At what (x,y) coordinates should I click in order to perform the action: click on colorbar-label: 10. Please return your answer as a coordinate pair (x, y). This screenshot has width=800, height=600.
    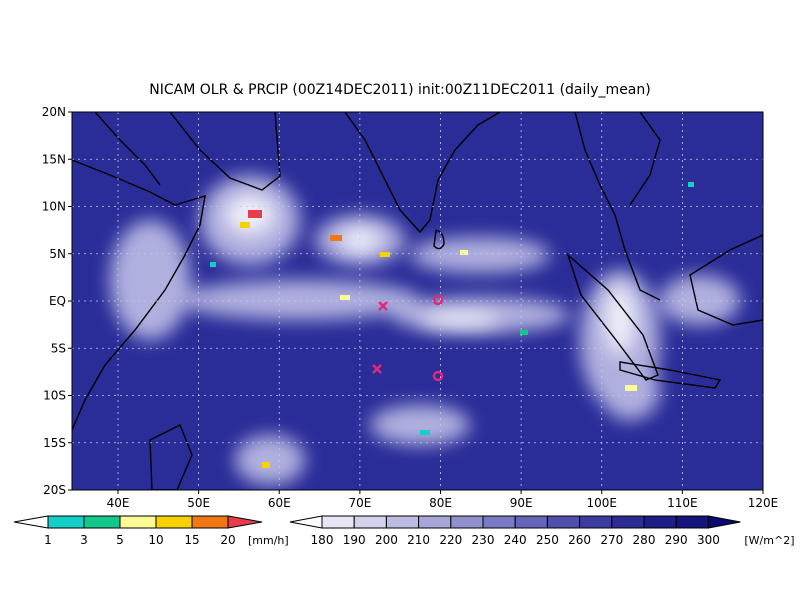
    Looking at the image, I should click on (155, 540).